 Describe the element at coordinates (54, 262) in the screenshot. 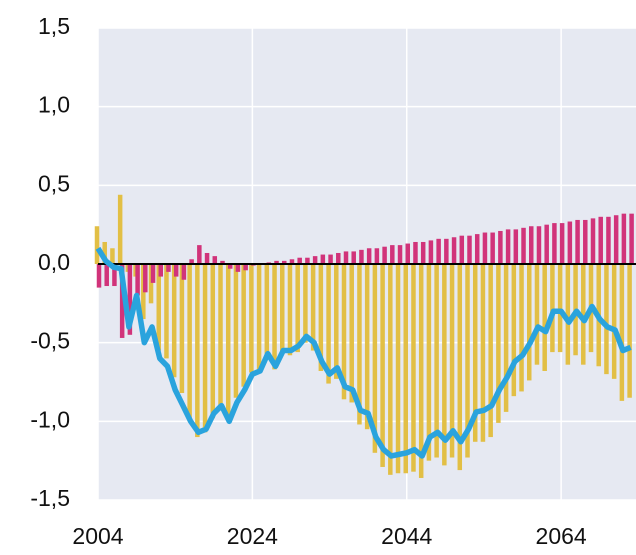

I see `y-tick-label: 0,0` at that location.